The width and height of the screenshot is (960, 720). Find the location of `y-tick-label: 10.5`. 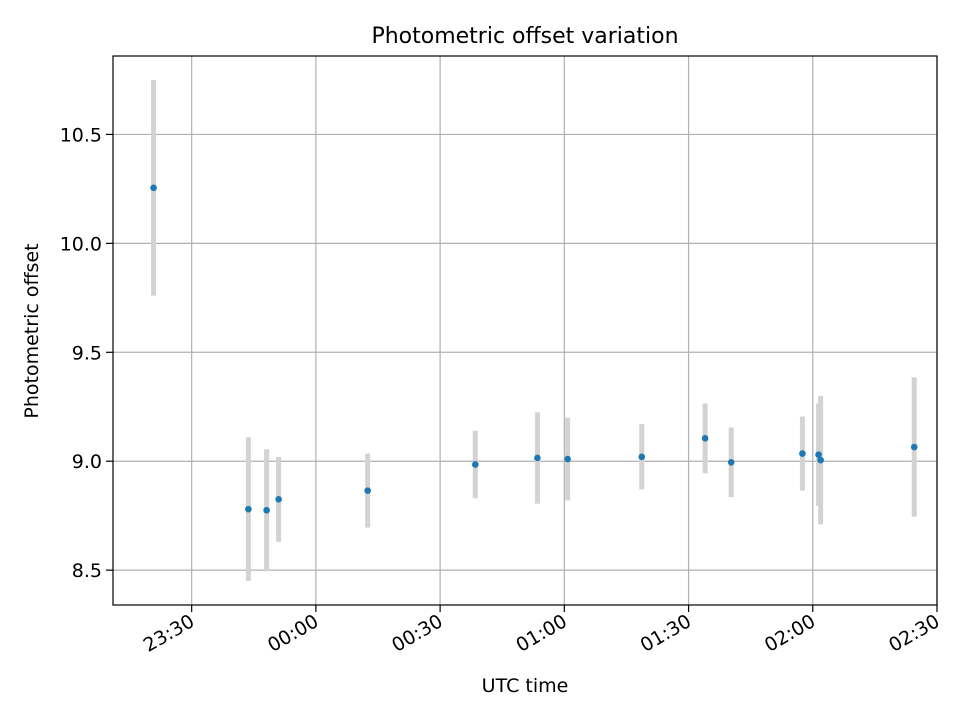

y-tick-label: 10.5 is located at coordinates (81, 135).